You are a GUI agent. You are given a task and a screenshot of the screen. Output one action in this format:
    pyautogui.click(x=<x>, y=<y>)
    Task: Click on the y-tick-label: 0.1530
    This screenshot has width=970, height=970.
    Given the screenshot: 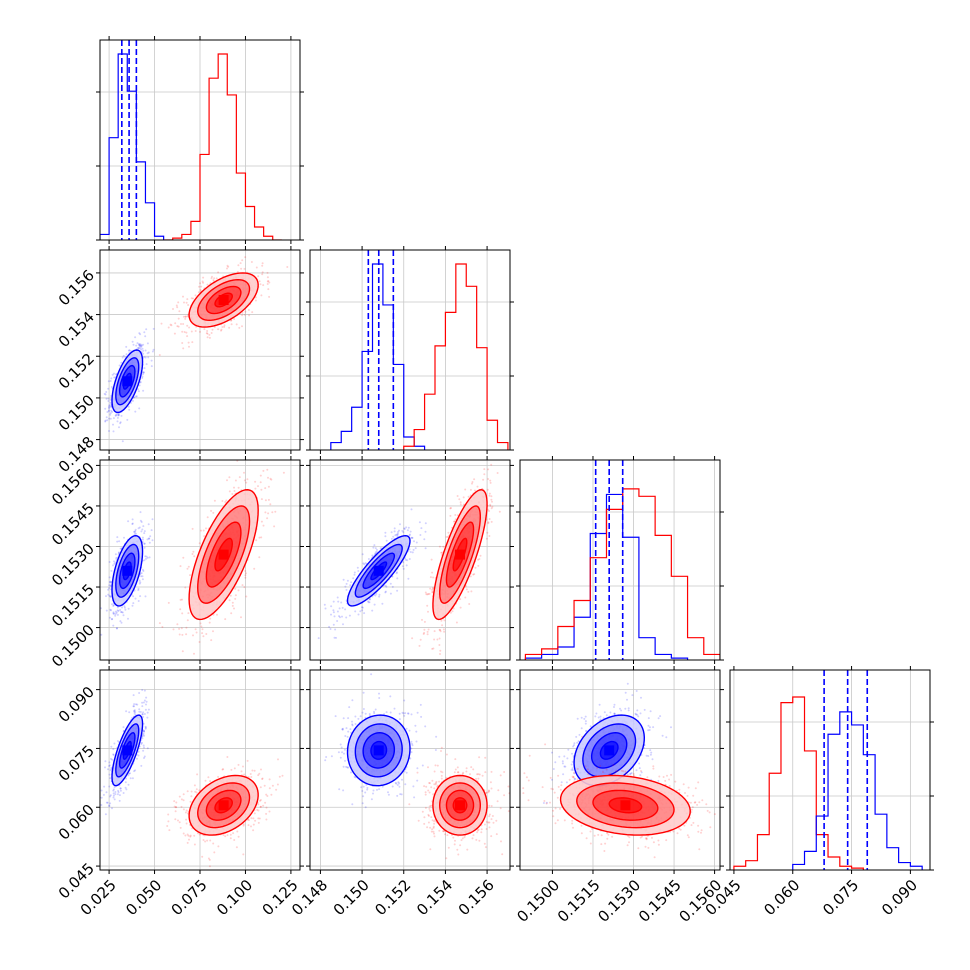 What is the action you would take?
    pyautogui.click(x=73, y=565)
    